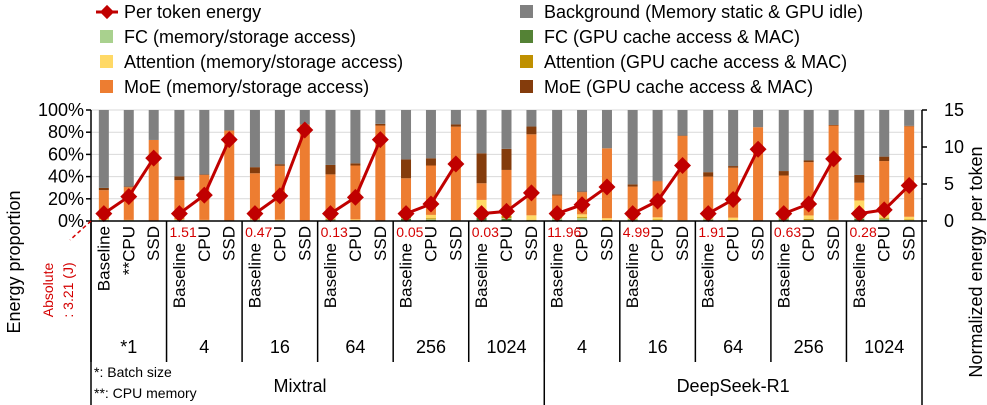  I want to click on absolute-energy-value: 0.47, so click(258, 232).